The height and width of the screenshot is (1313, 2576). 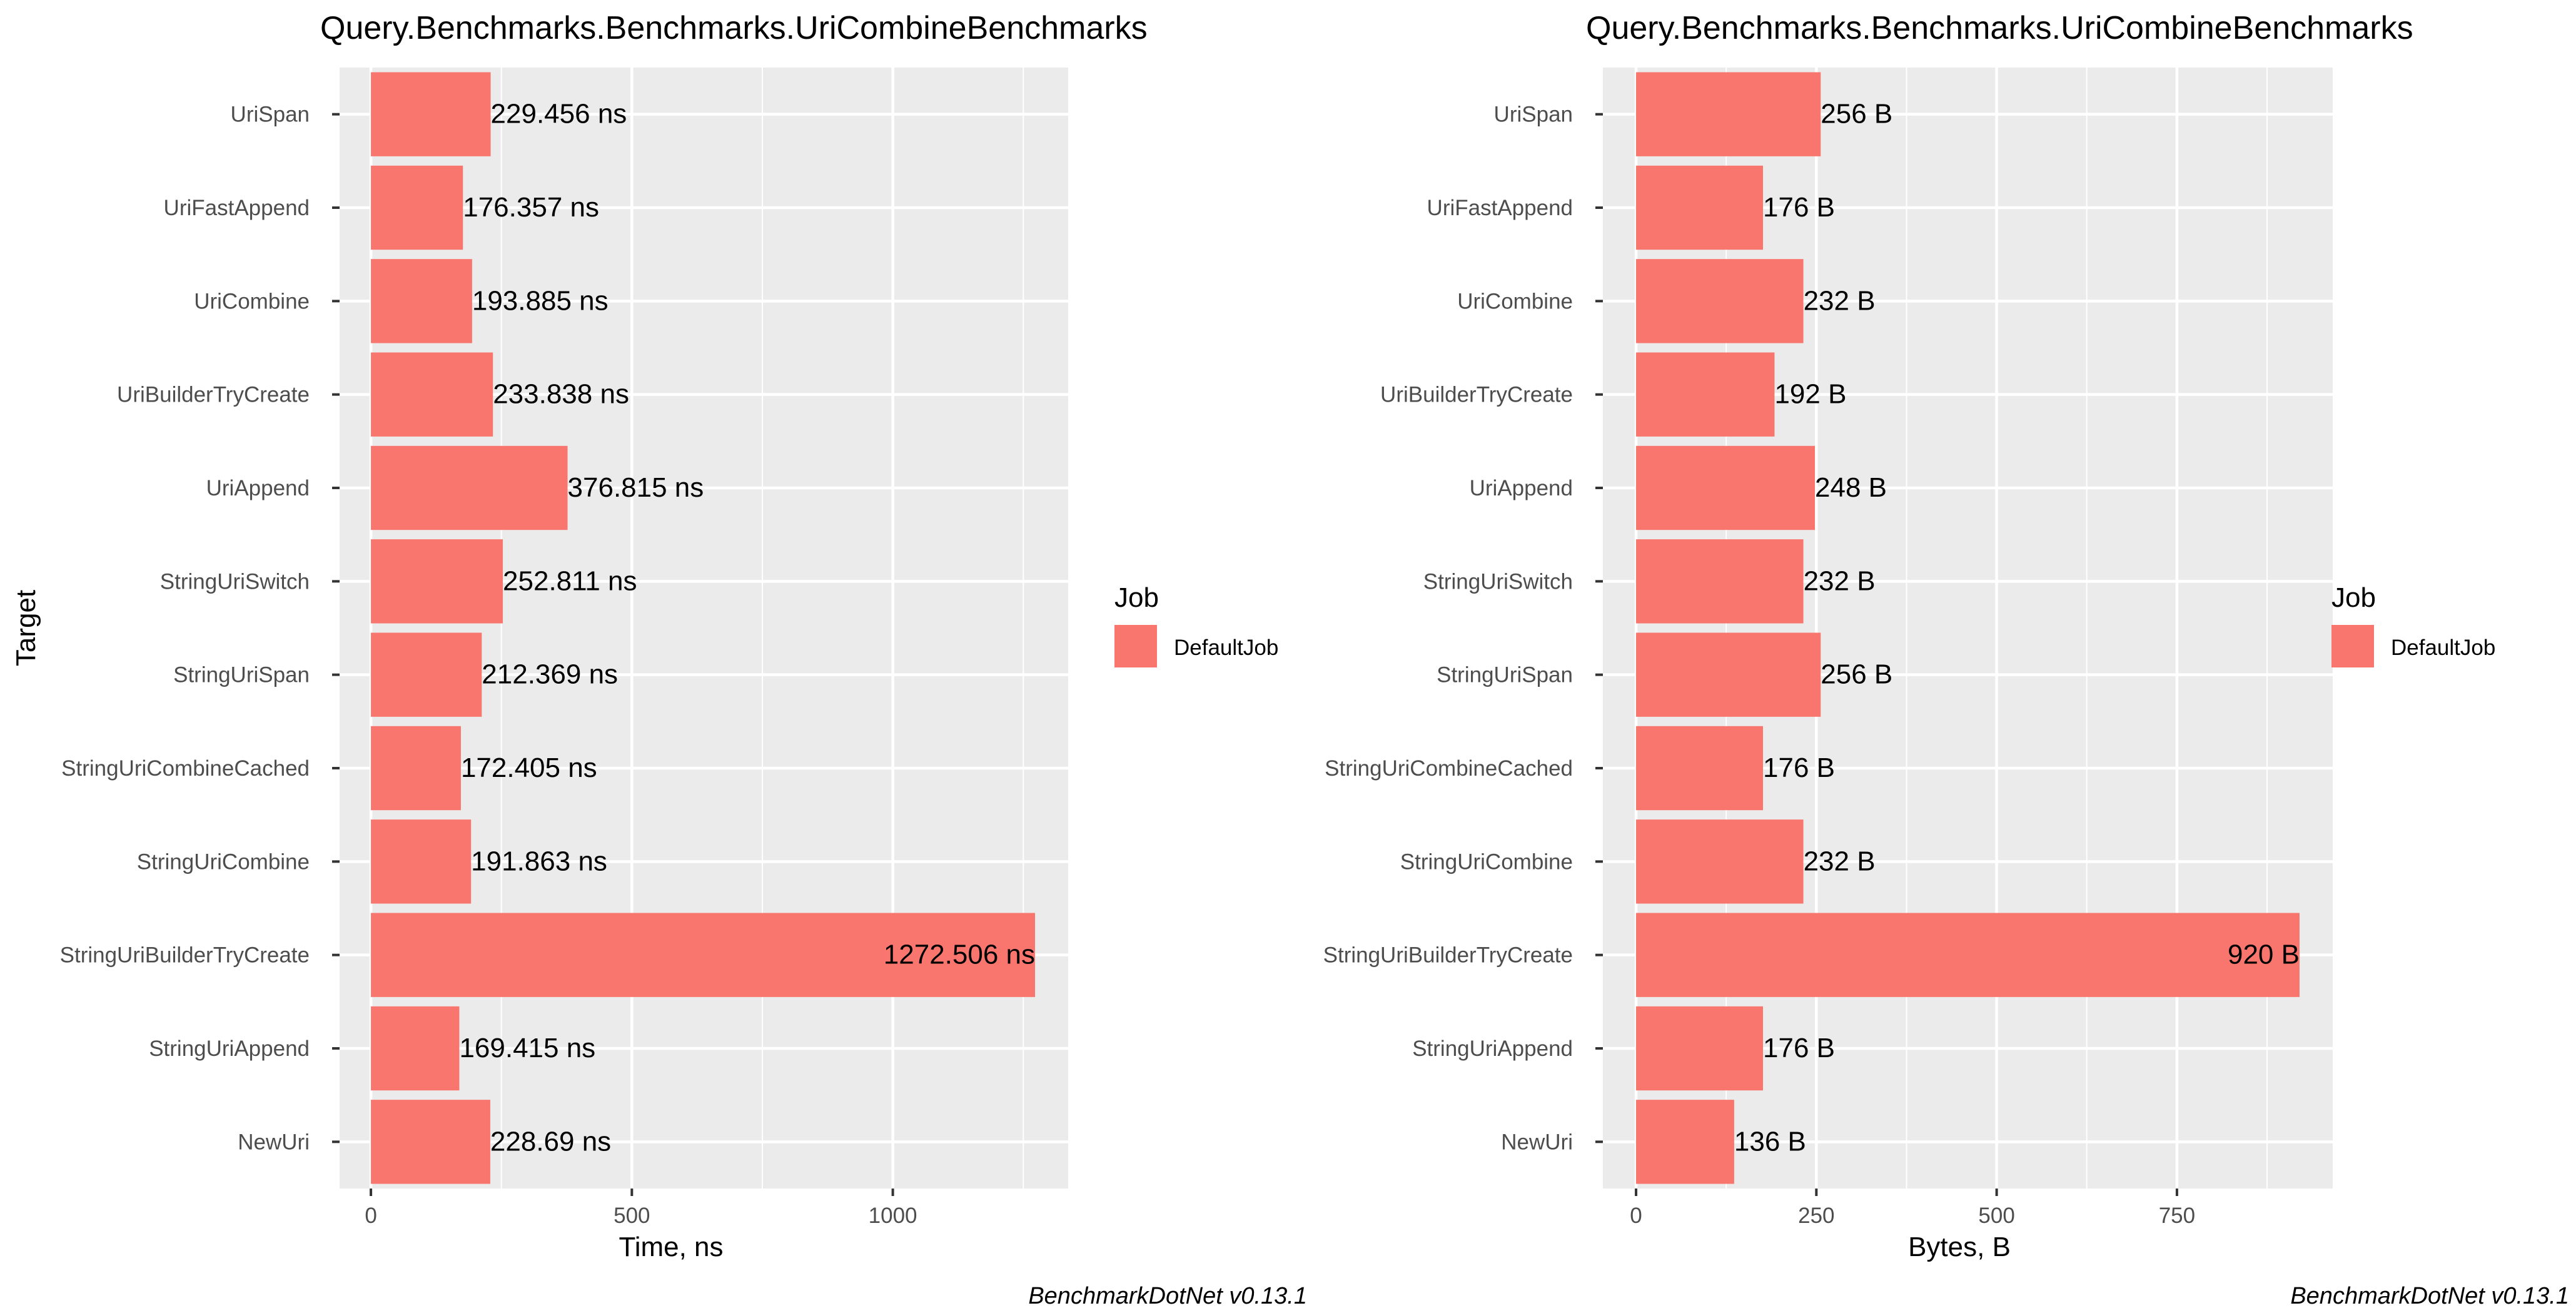 What do you see at coordinates (960, 955) in the screenshot?
I see `bar-value-label: 1272.506 ns` at bounding box center [960, 955].